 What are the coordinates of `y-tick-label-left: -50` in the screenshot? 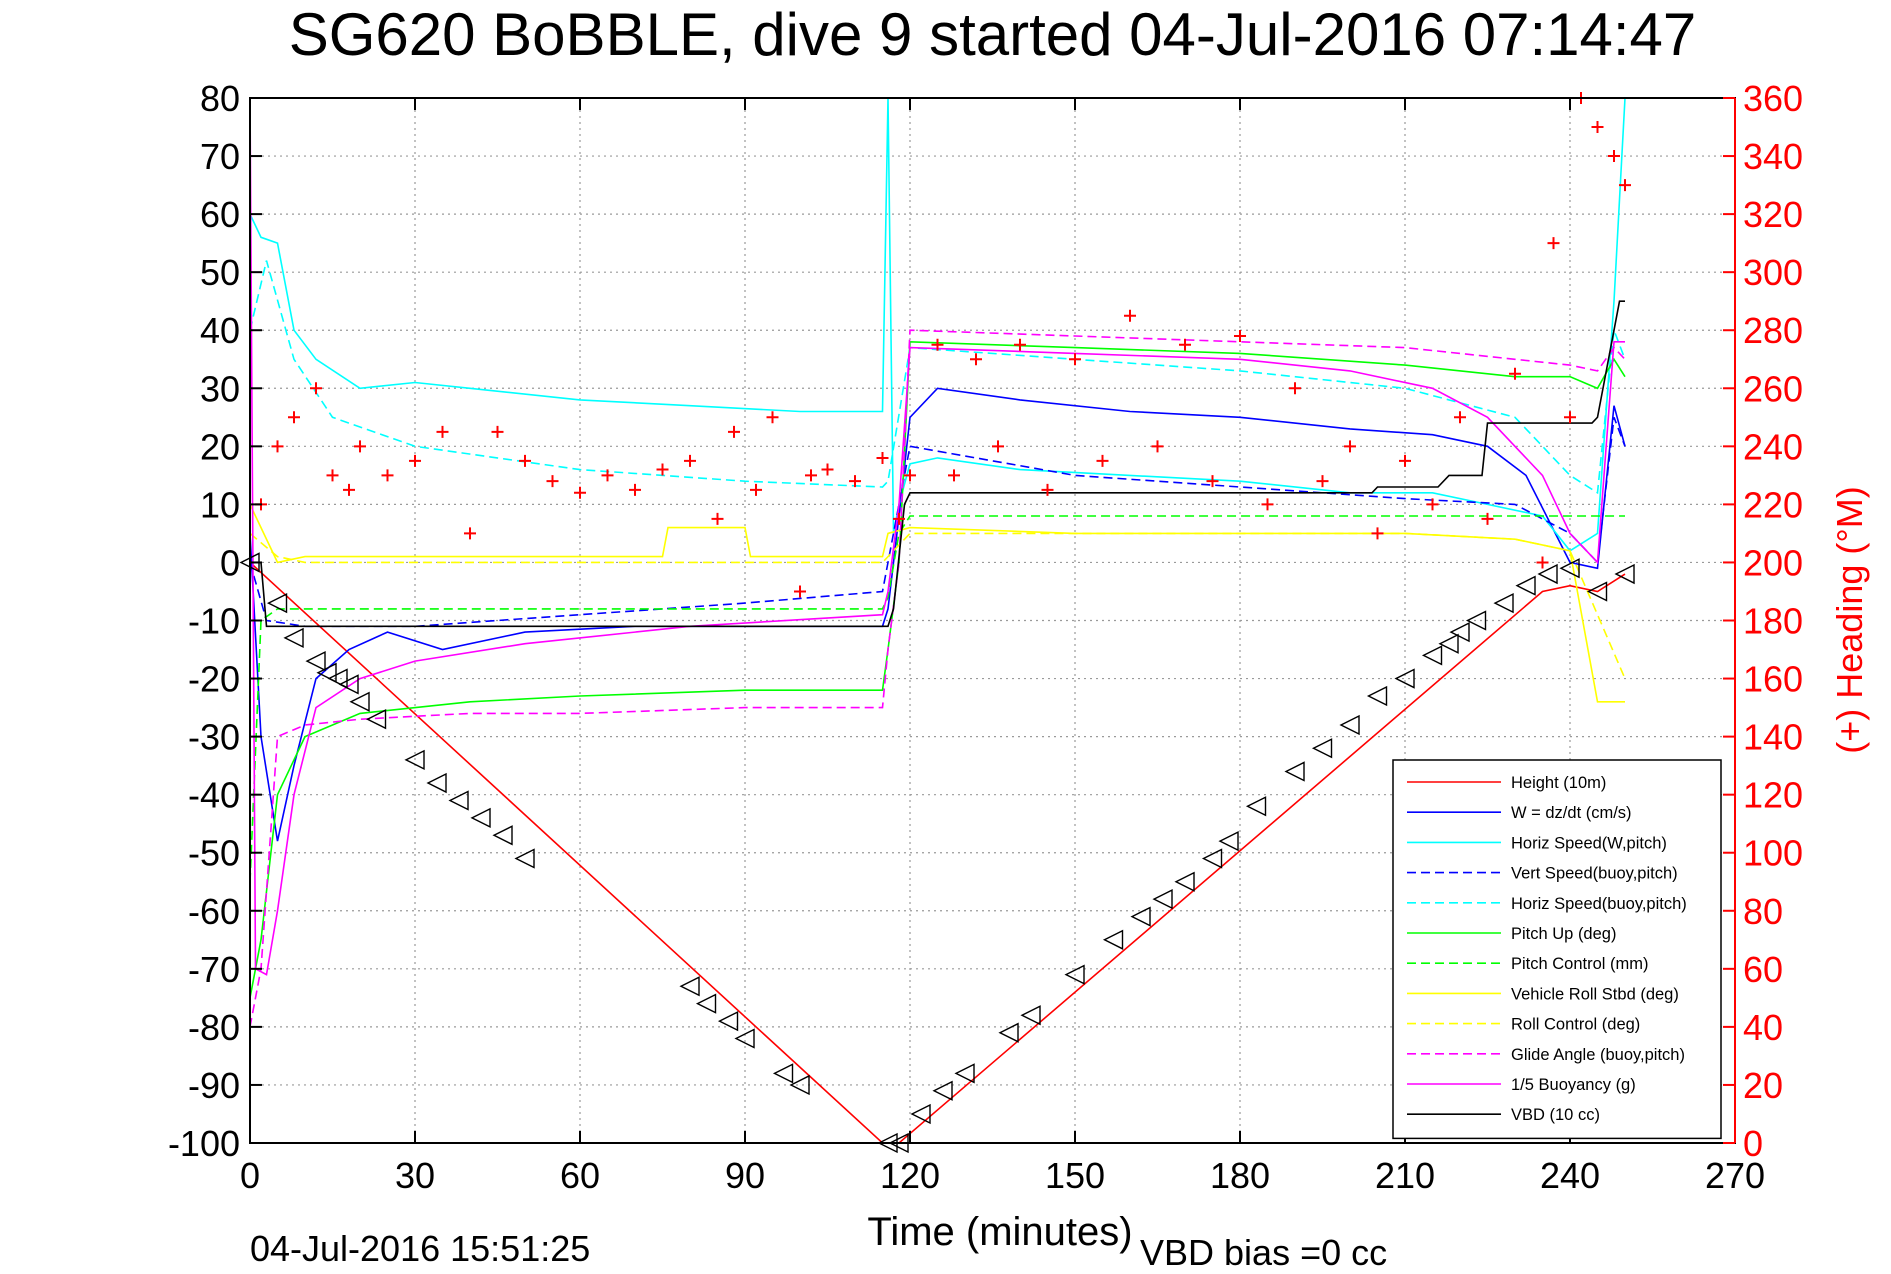 It's located at (214, 853).